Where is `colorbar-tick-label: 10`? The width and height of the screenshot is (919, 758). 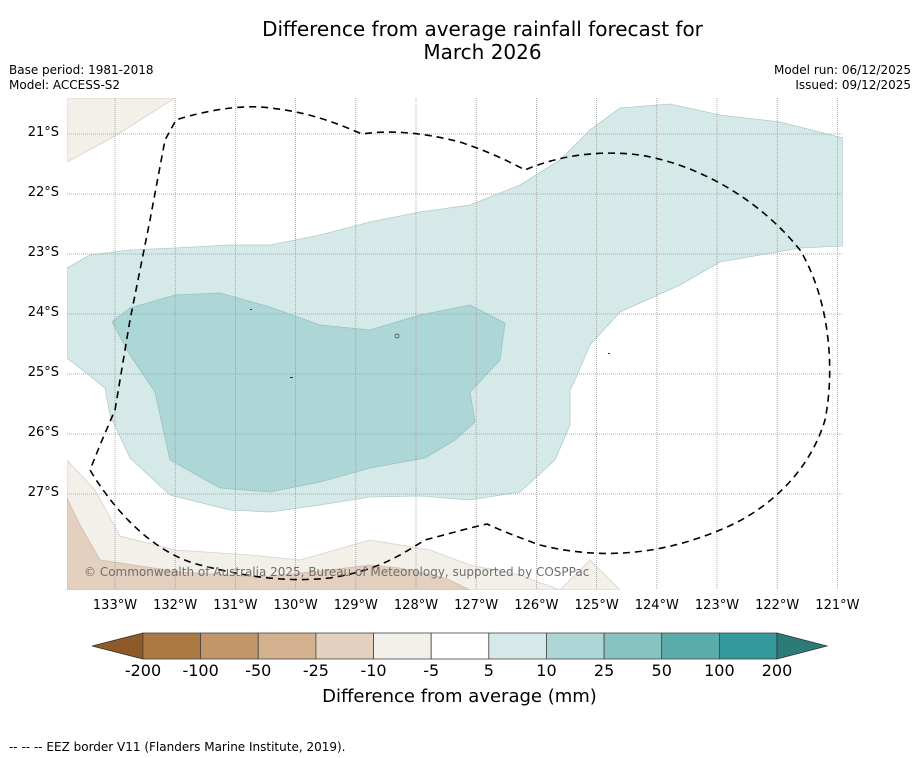
colorbar-tick-label: 10 is located at coordinates (546, 670).